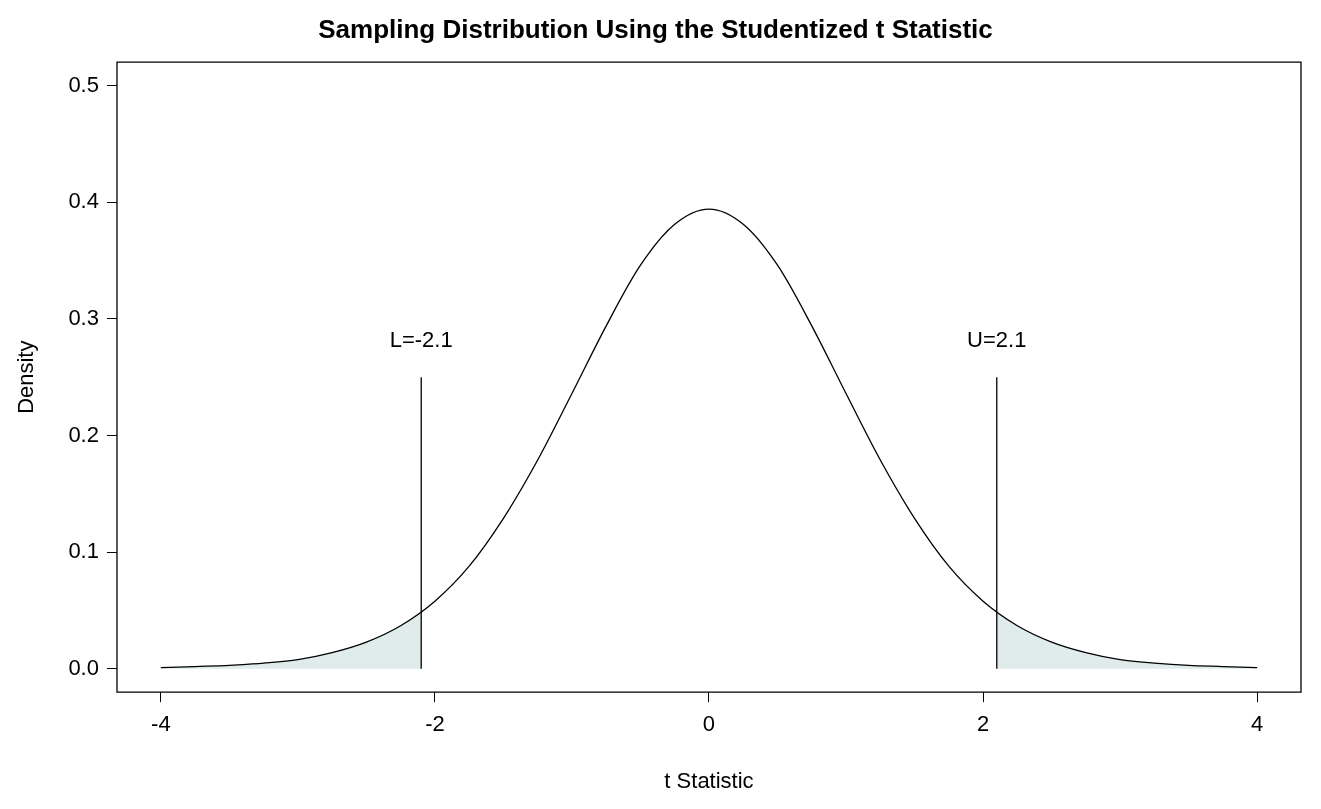 This screenshot has height=809, width=1321. Describe the element at coordinates (1257, 724) in the screenshot. I see `x-tick-label: 4` at that location.